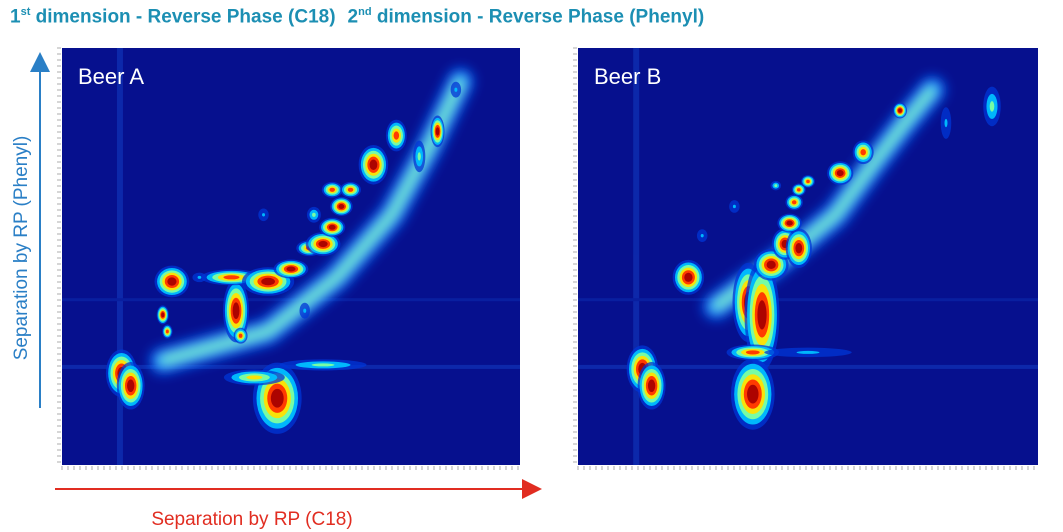  I want to click on y-axis-label: Separation by RP (Phenyl), so click(21, 248).